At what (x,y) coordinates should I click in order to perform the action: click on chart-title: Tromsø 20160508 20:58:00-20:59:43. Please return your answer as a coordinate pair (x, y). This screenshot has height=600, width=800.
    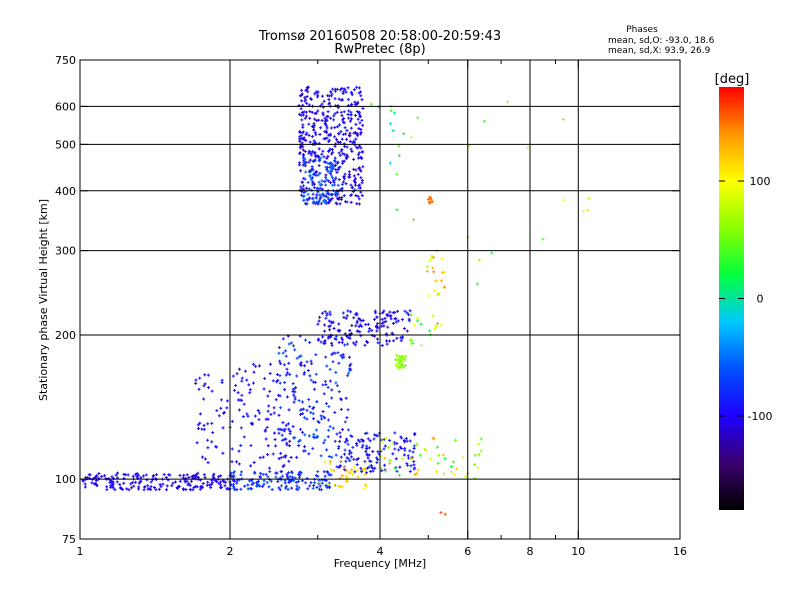
    Looking at the image, I should click on (379, 36).